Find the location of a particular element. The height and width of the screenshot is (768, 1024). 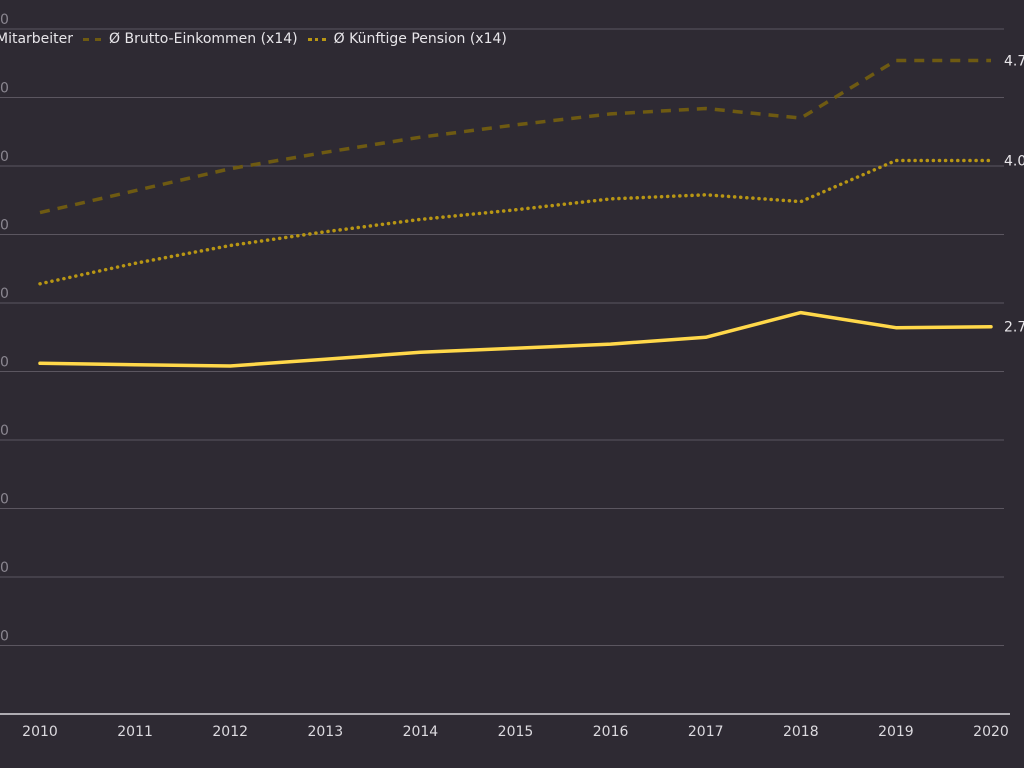

x-tick-label: 2016 is located at coordinates (611, 732).